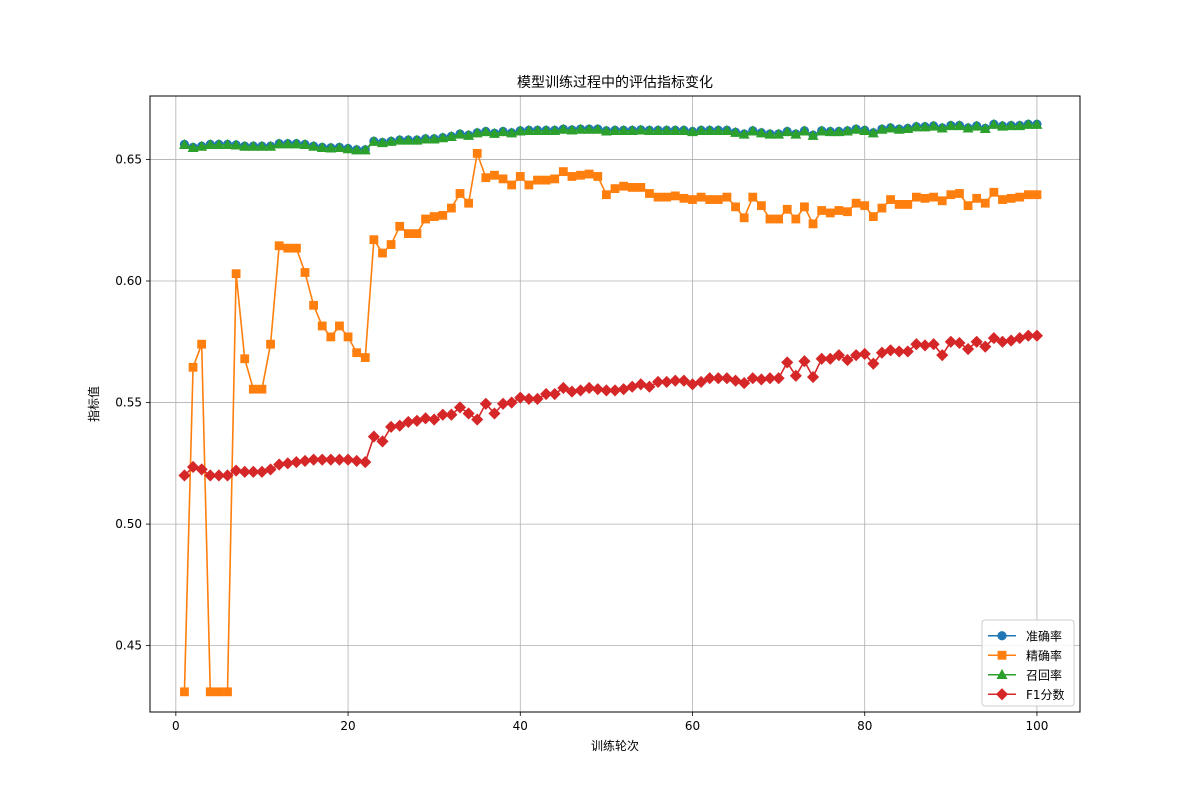 The height and width of the screenshot is (804, 1200). I want to click on y-tick-label: 0.55, so click(128, 403).